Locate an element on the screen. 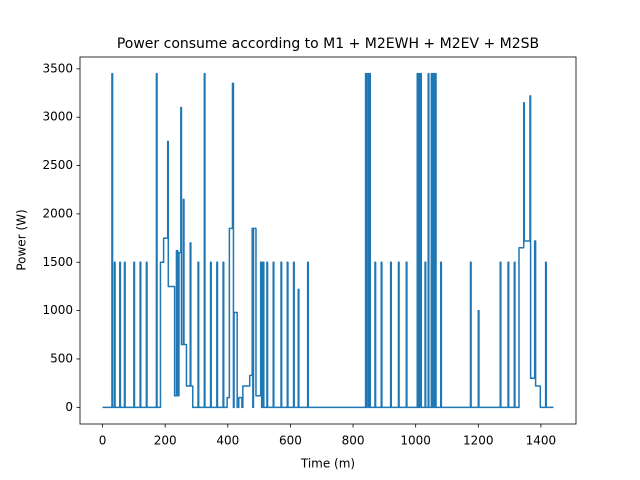 This screenshot has height=480, width=640. x-tick-label: 200 is located at coordinates (165, 441).